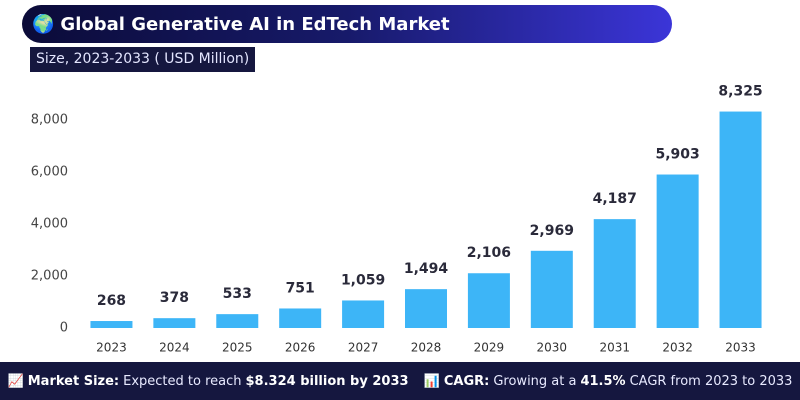  What do you see at coordinates (174, 348) in the screenshot?
I see `x-tick-label: 2024` at bounding box center [174, 348].